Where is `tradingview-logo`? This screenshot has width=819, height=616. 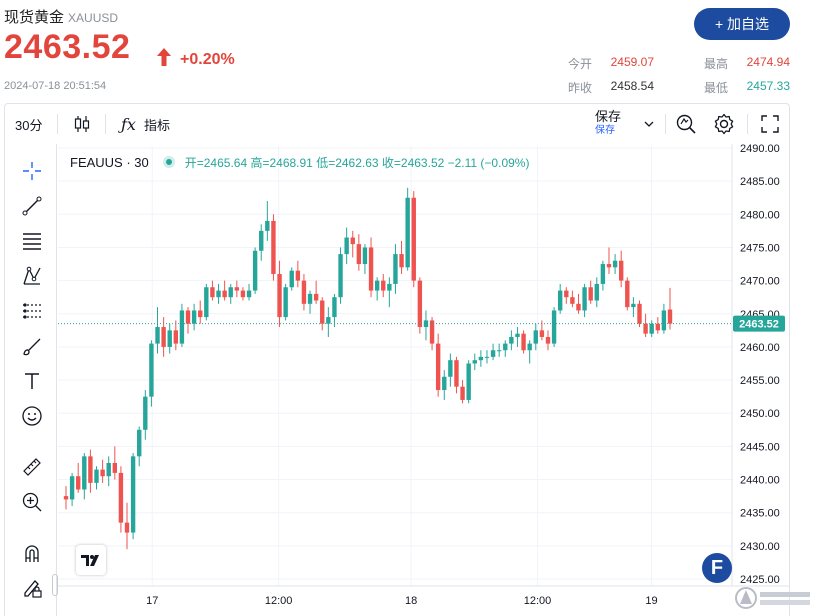
tradingview-logo is located at coordinates (91, 560).